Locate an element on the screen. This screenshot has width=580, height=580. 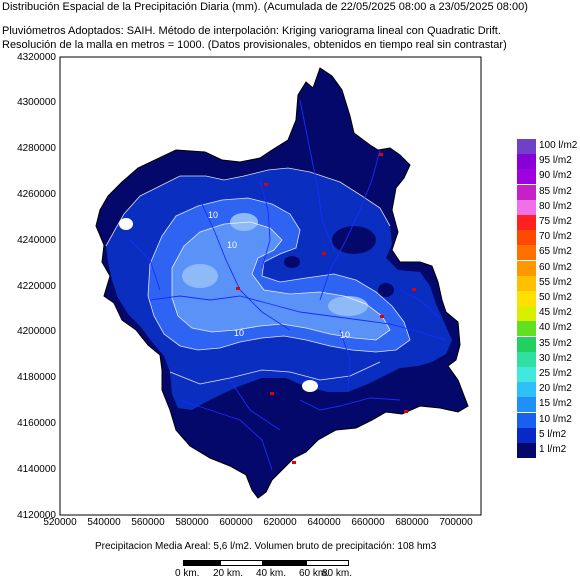
legend-label: 70 l/m2 is located at coordinates (555, 237).